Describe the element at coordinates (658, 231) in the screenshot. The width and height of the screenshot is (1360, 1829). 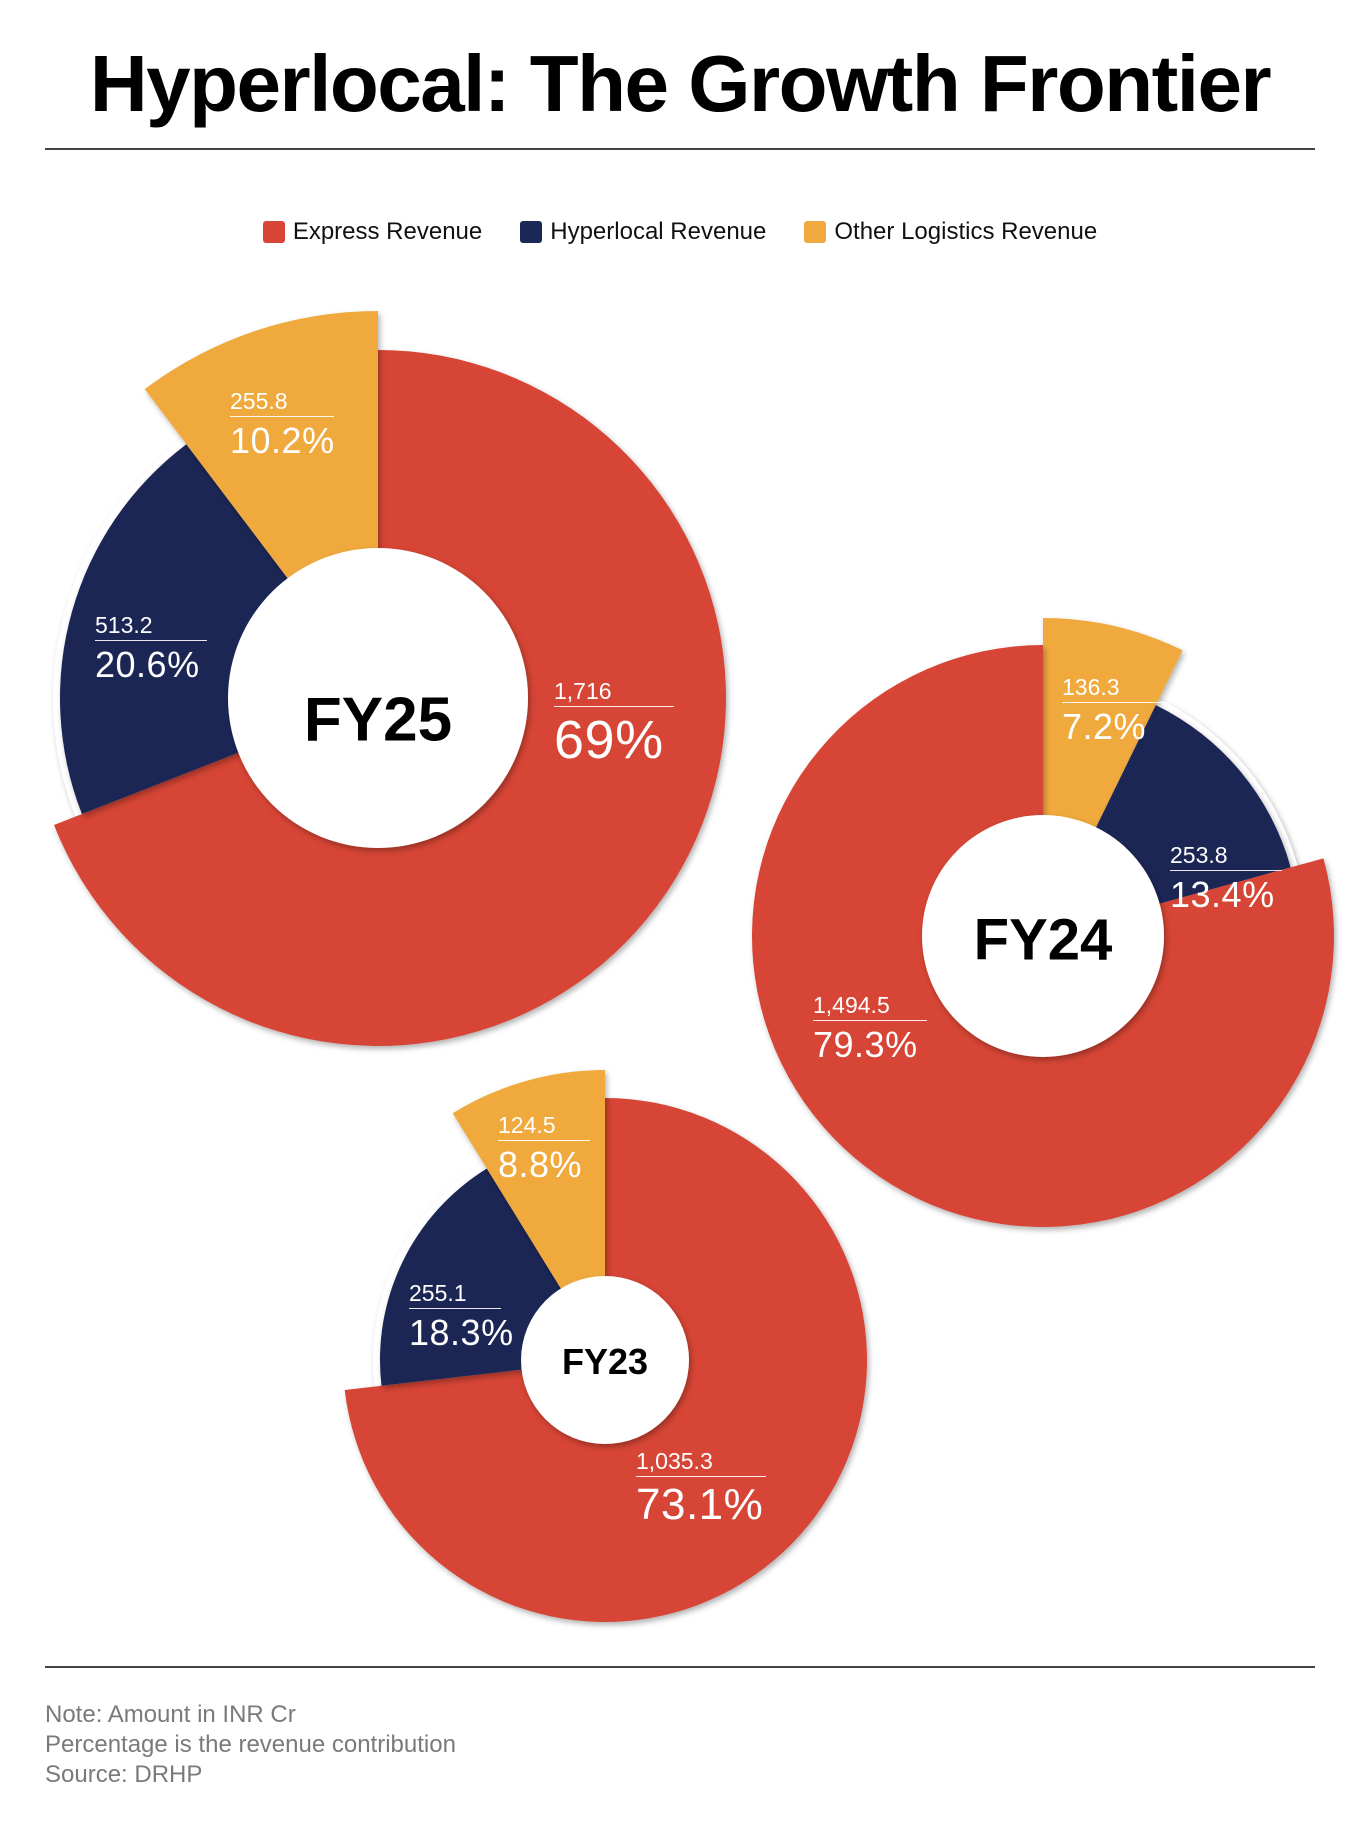
I see `legend-label: Hyperlocal Revenue` at that location.